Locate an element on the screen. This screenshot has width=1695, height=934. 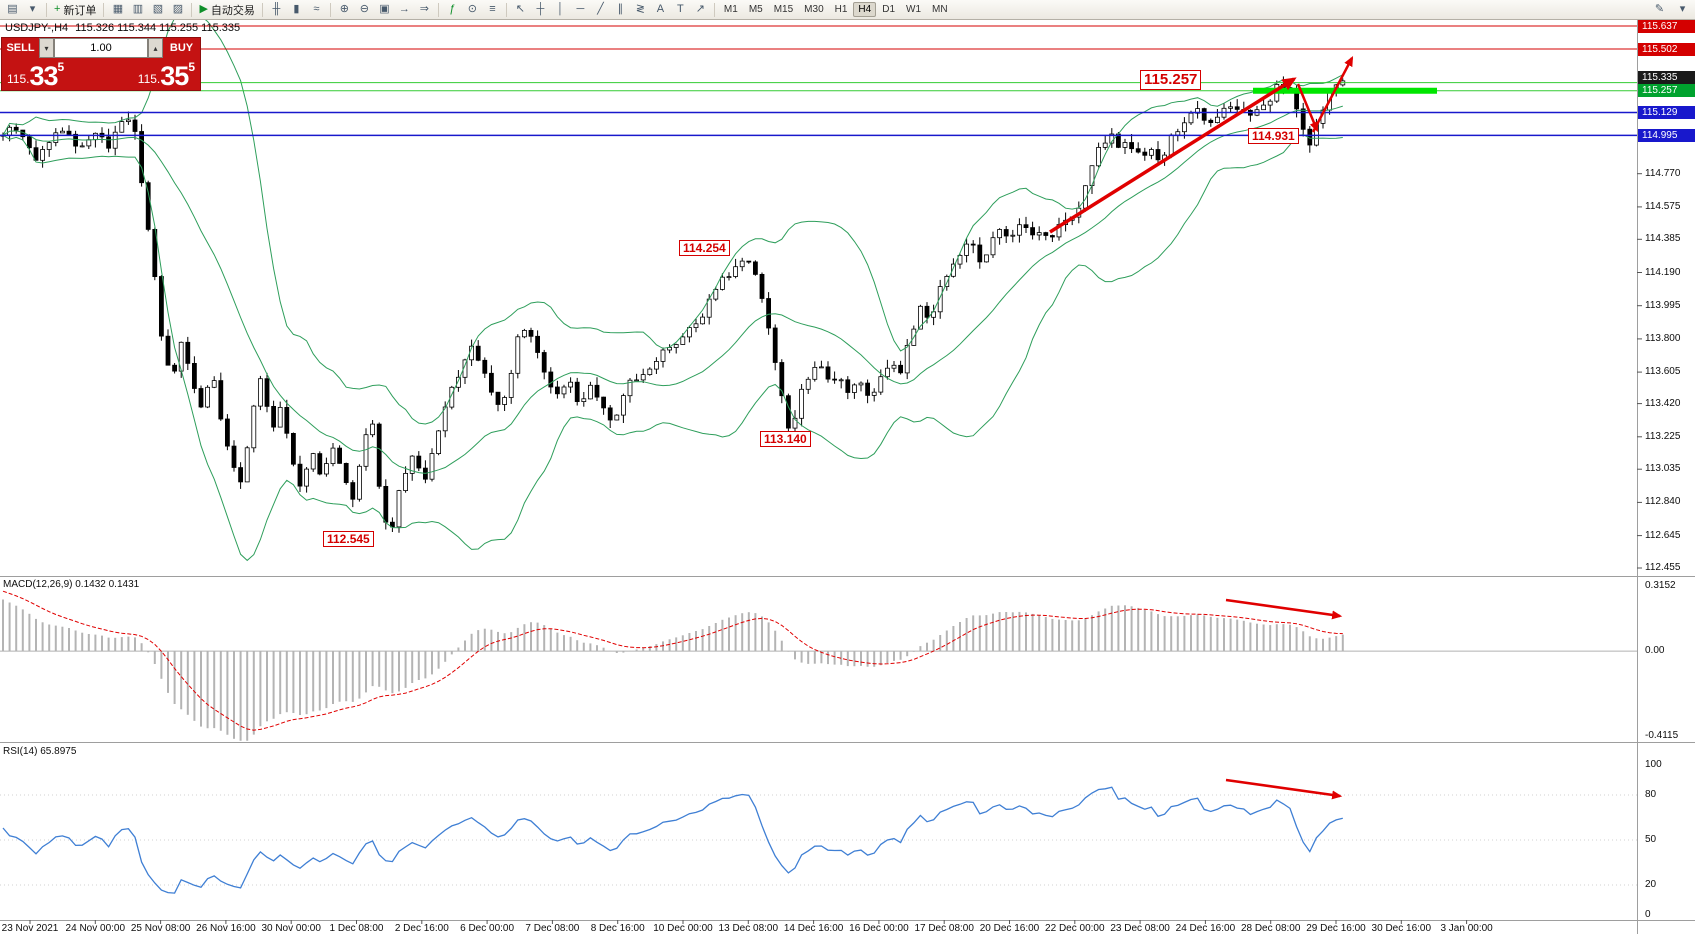
edit-button: ✎ is located at coordinates (1659, 9).